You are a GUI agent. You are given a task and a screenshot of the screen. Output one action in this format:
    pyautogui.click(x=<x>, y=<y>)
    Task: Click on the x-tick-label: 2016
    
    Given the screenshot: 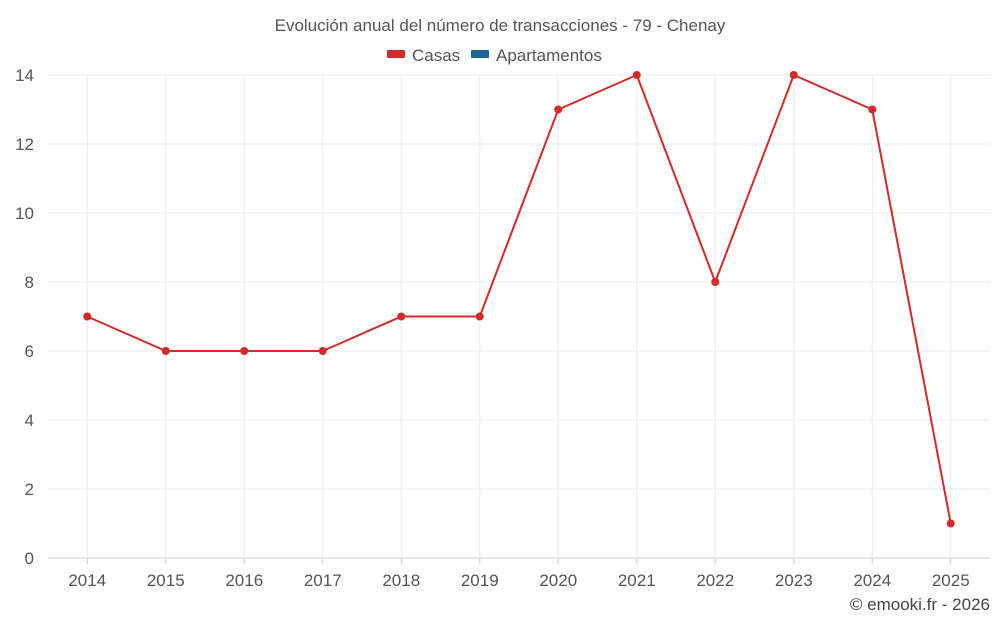 What is the action you would take?
    pyautogui.click(x=244, y=580)
    